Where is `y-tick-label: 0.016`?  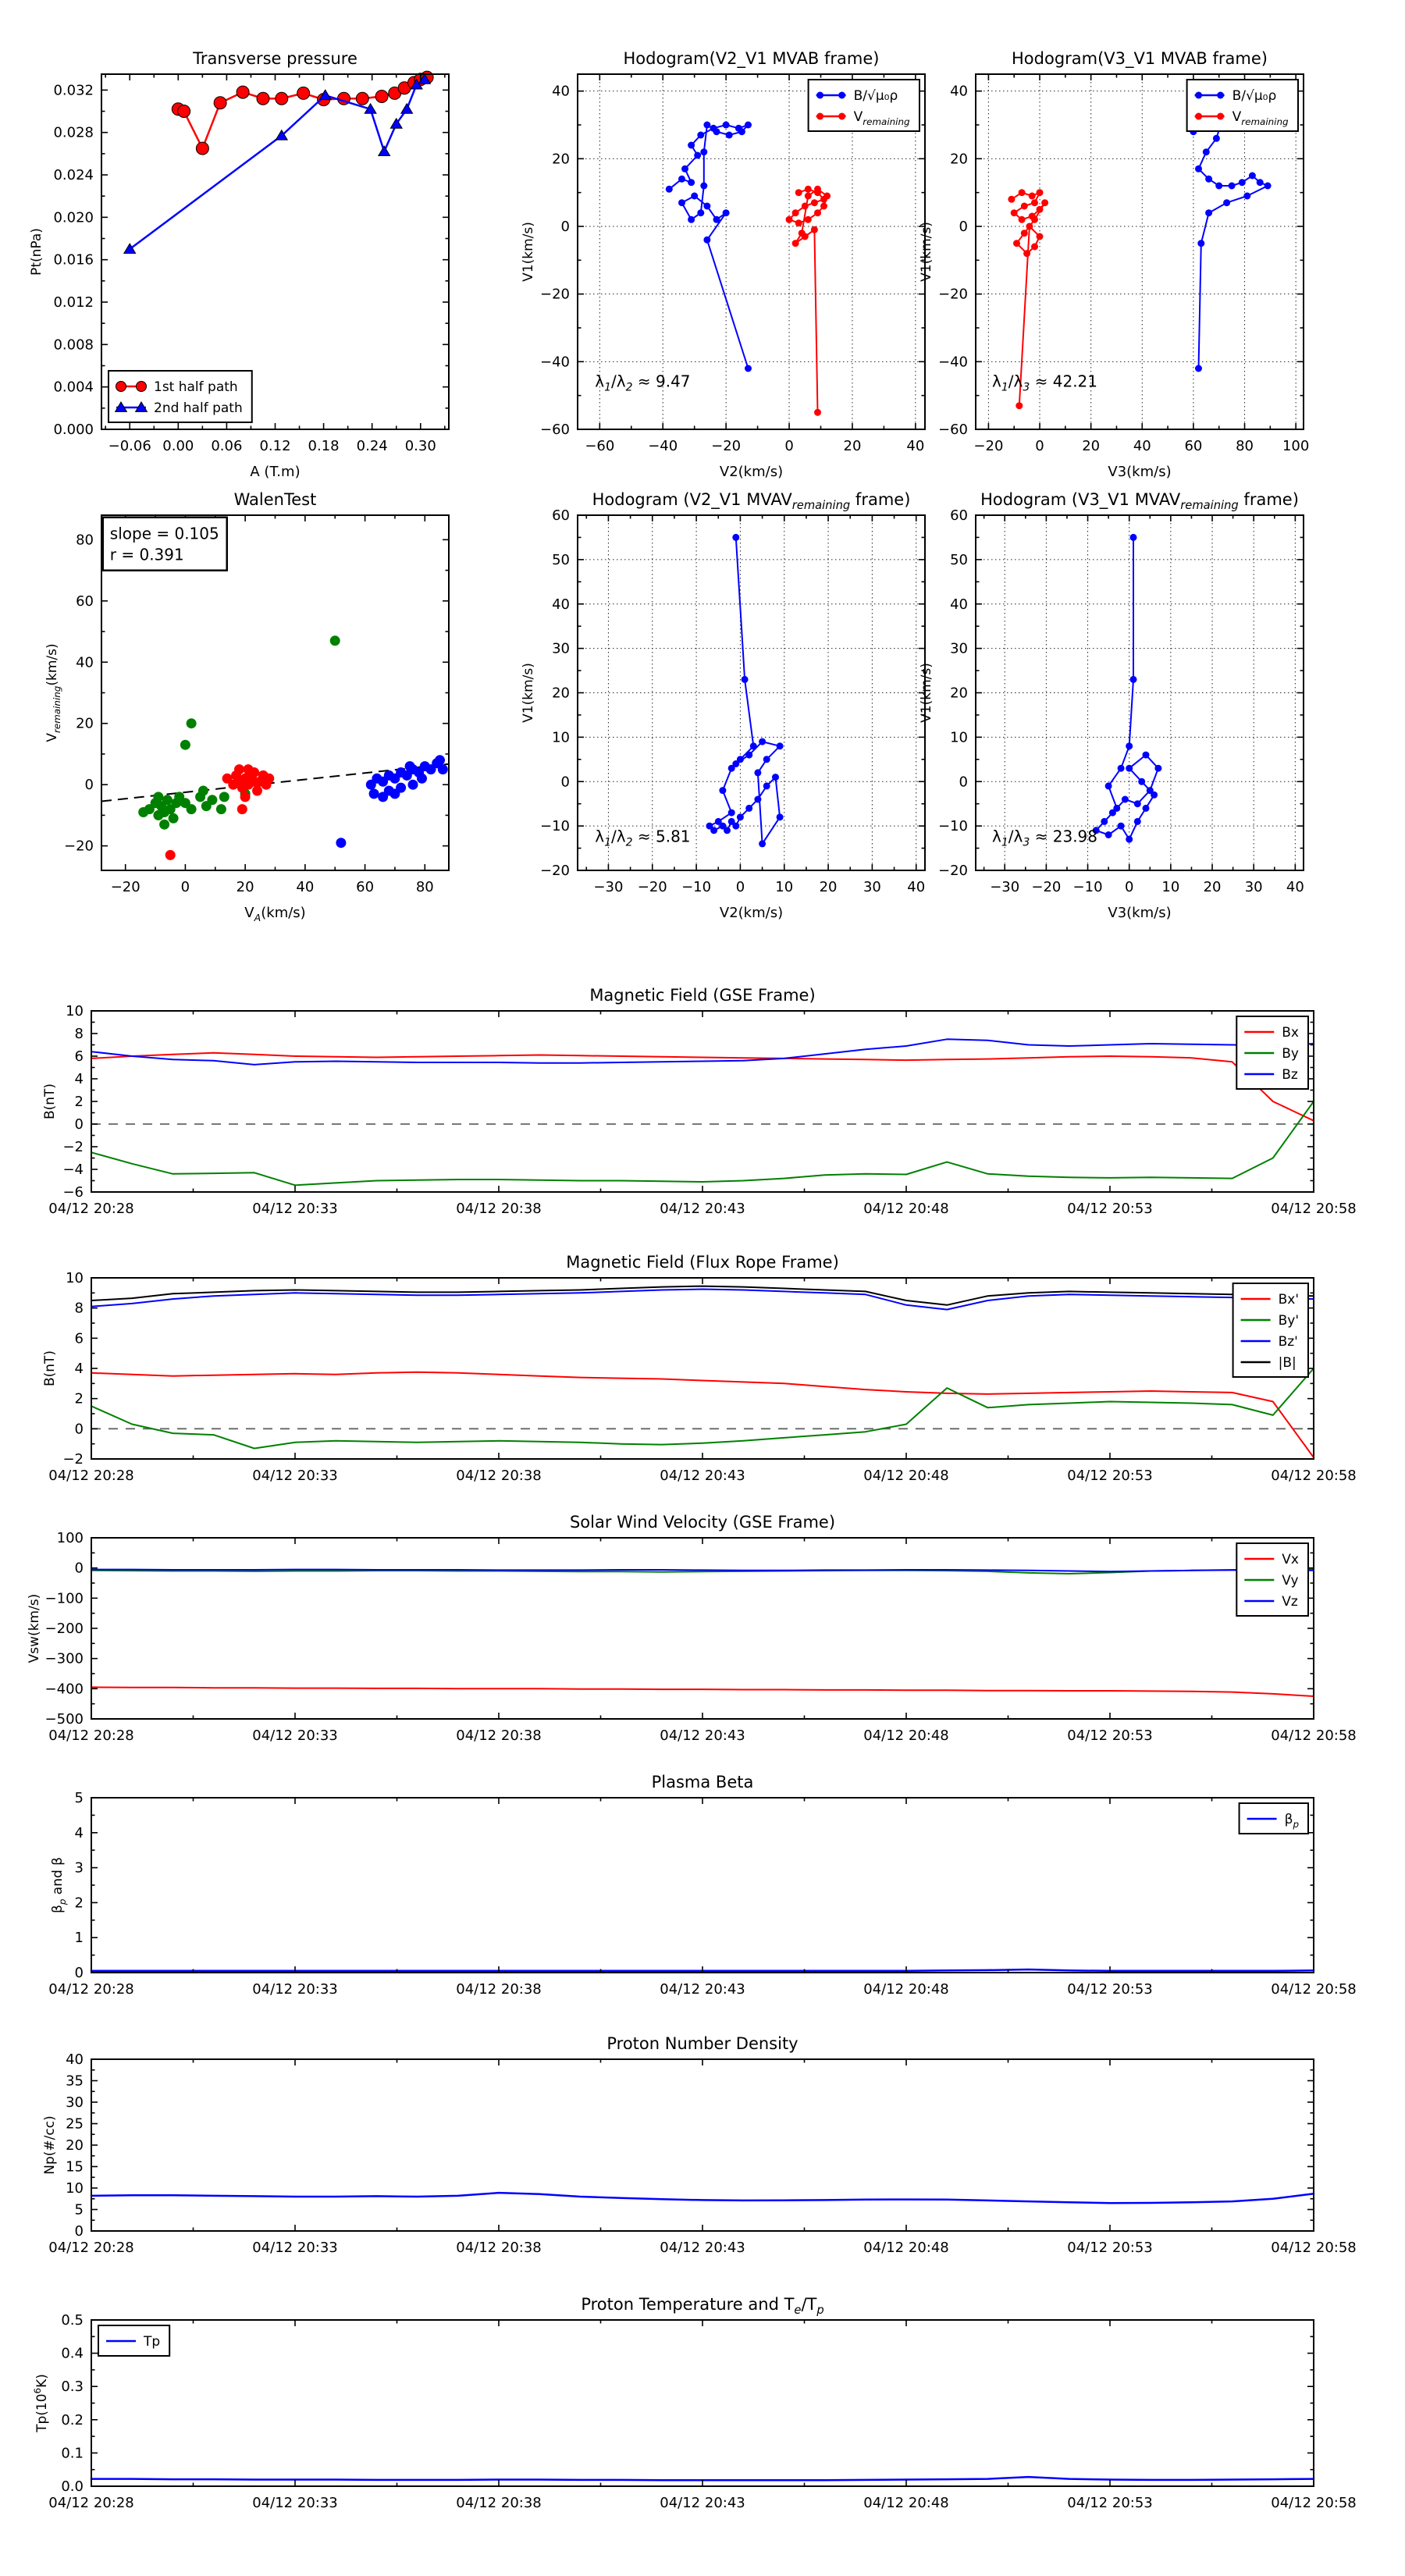
y-tick-label: 0.016 is located at coordinates (73, 260).